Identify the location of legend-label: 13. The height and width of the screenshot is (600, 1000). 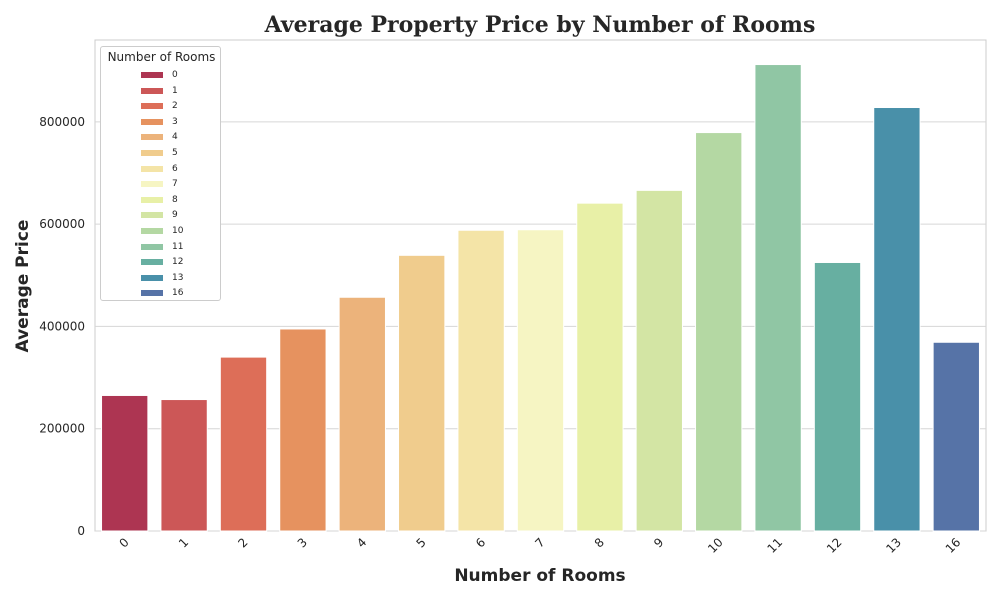
(178, 277).